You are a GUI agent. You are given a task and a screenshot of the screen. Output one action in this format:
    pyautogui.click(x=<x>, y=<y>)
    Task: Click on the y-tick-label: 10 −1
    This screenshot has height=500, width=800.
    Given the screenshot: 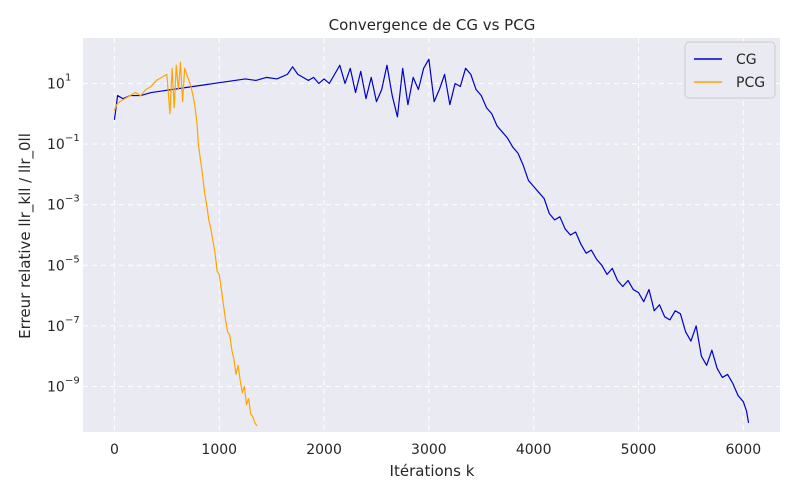 What is the action you would take?
    pyautogui.click(x=63, y=143)
    